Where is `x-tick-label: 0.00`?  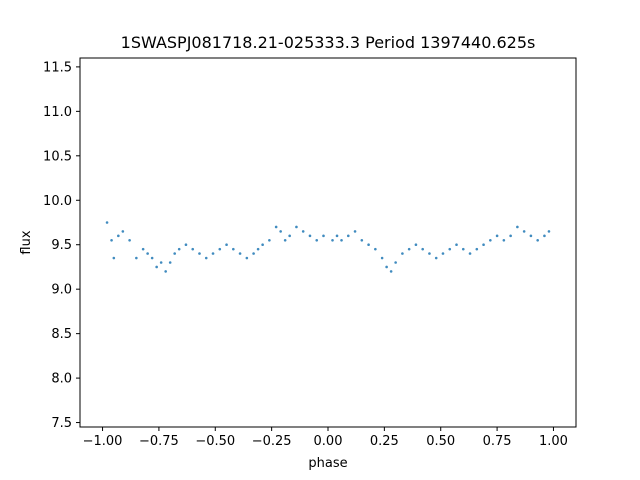 x-tick-label: 0.00 is located at coordinates (328, 441).